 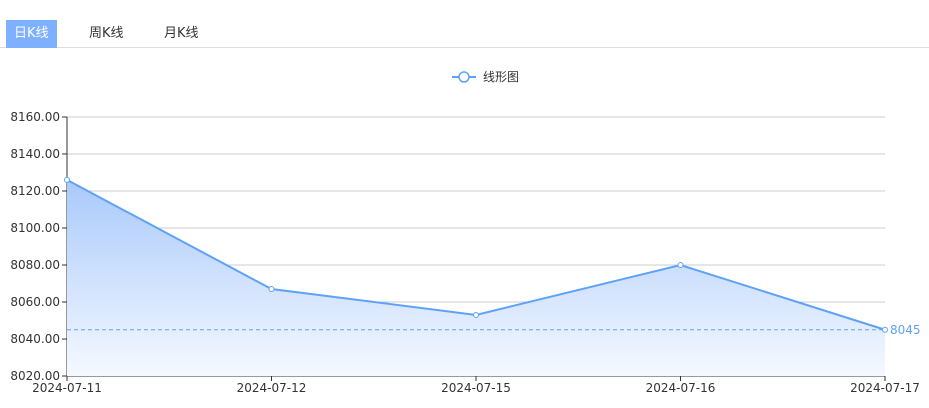 What do you see at coordinates (464, 77) in the screenshot?
I see `legend-marker-icon` at bounding box center [464, 77].